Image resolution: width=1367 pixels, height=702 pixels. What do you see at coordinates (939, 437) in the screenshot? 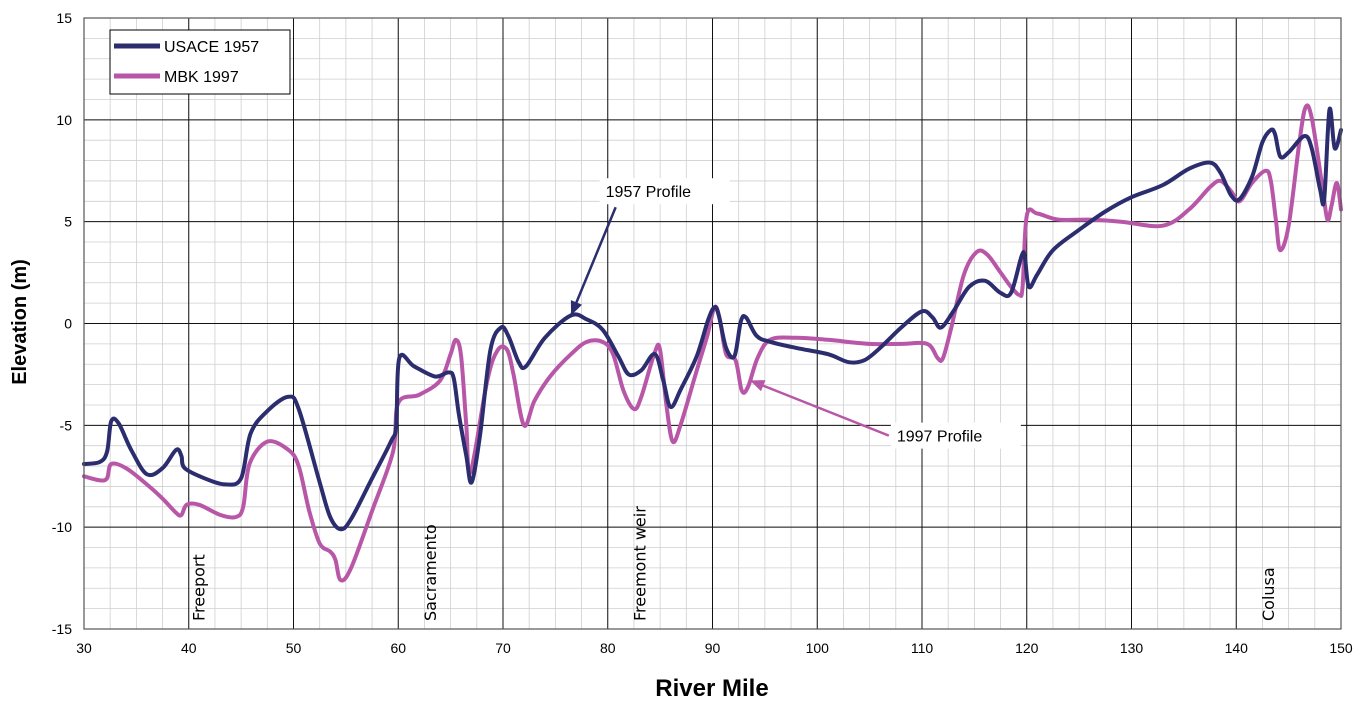
I see `annotation-label: 1997 Profile` at bounding box center [939, 437].